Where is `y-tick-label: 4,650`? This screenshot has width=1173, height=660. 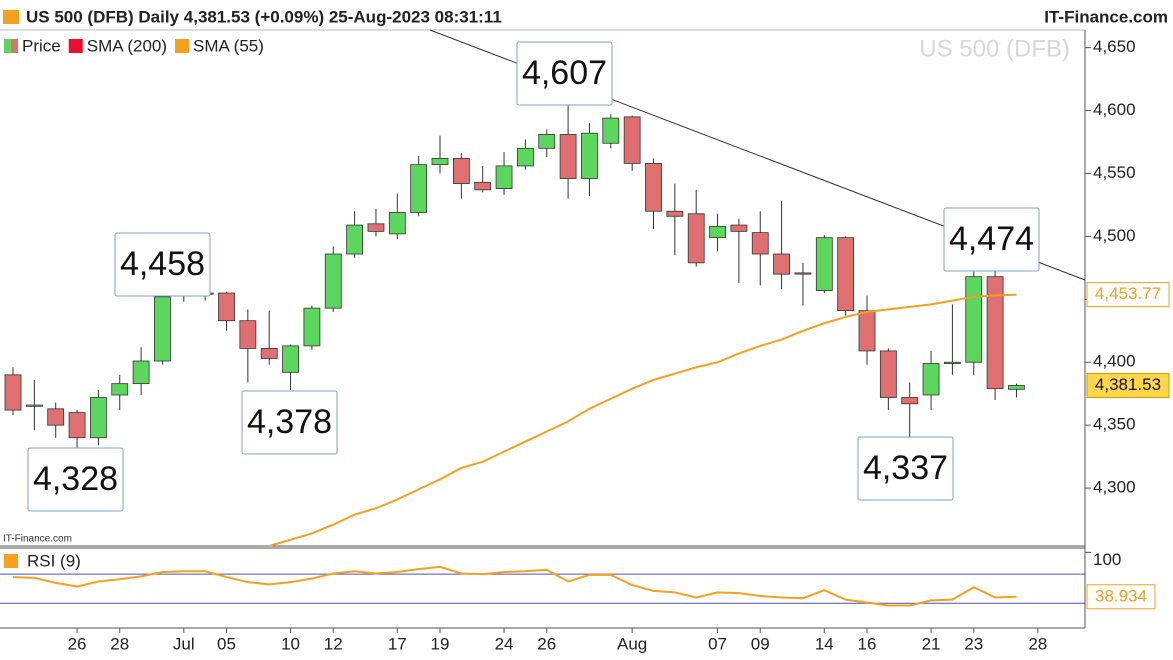
y-tick-label: 4,650 is located at coordinates (1114, 46).